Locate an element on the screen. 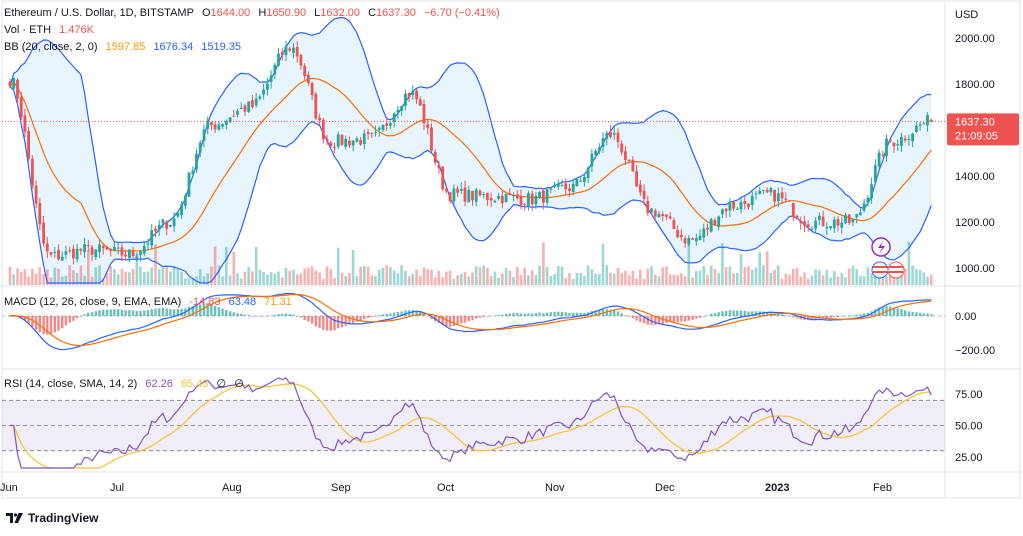 This screenshot has height=536, width=1023. time-tick-label: Jun is located at coordinates (9, 488).